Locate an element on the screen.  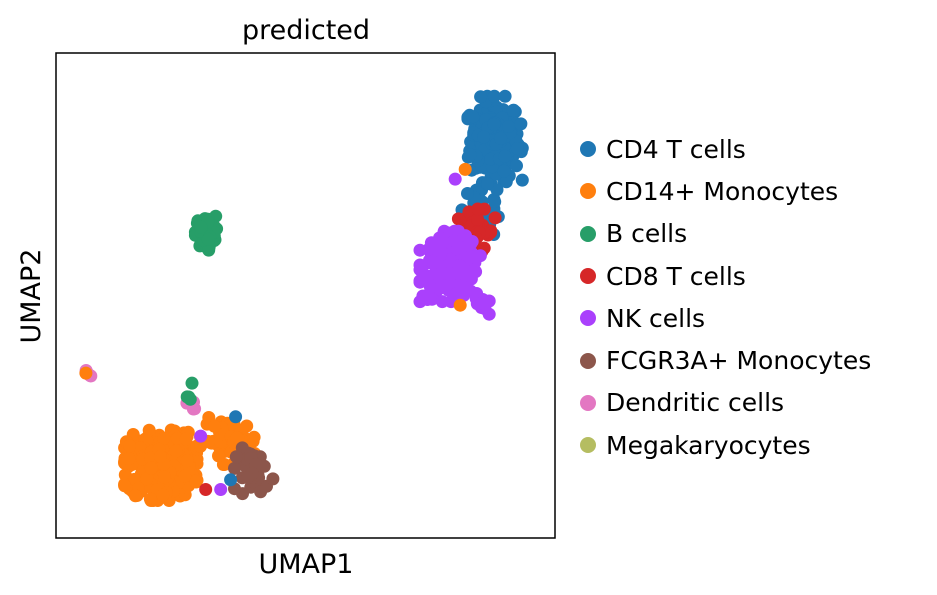
legend-item-fcgr3a-monocytes: FCGR3A+ Monocytes is located at coordinates (725, 360).